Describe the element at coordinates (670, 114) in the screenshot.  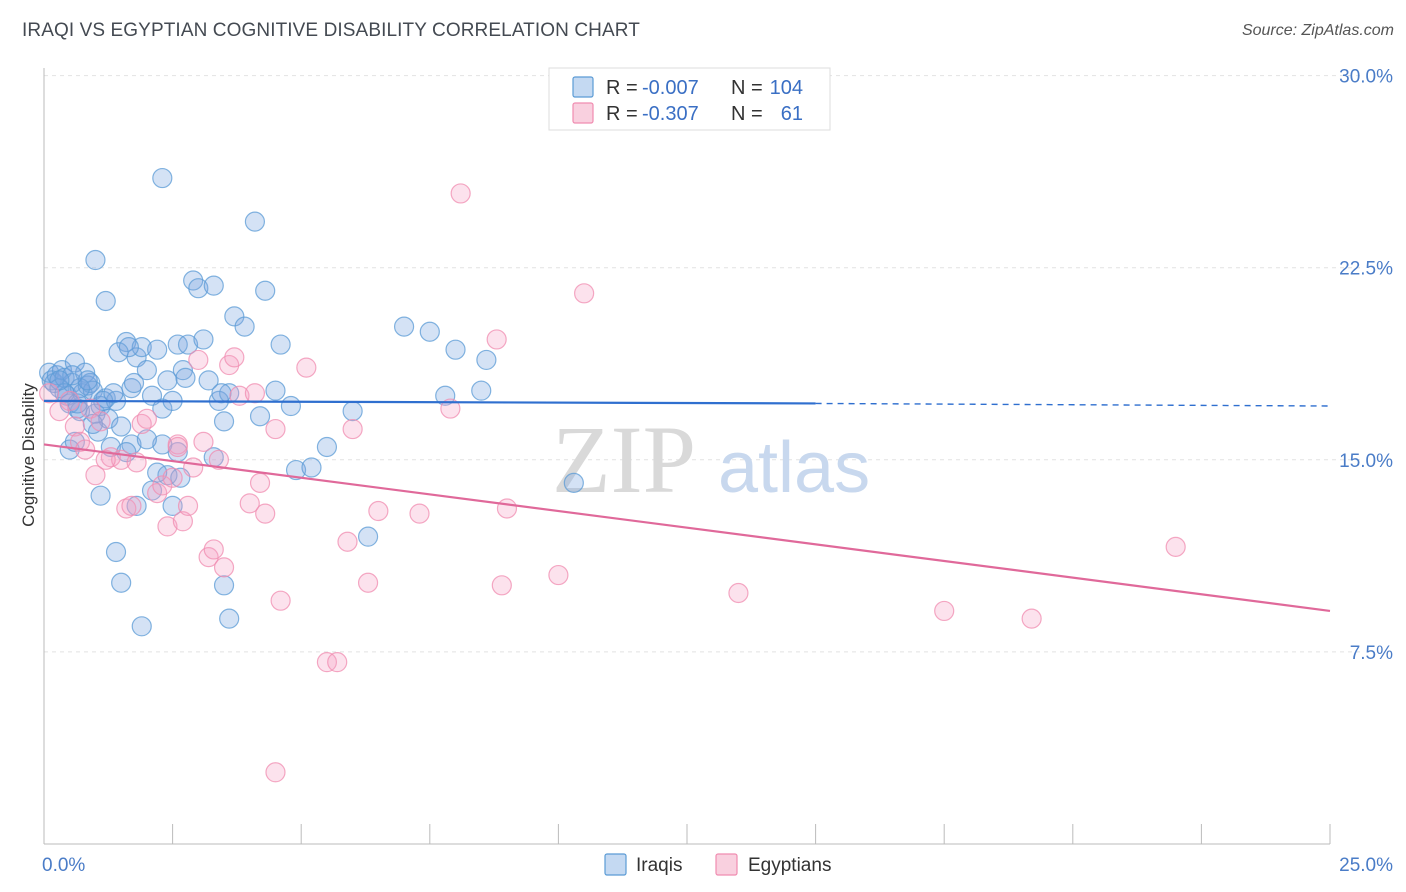
I see `legend-r-value-2: -0.307` at that location.